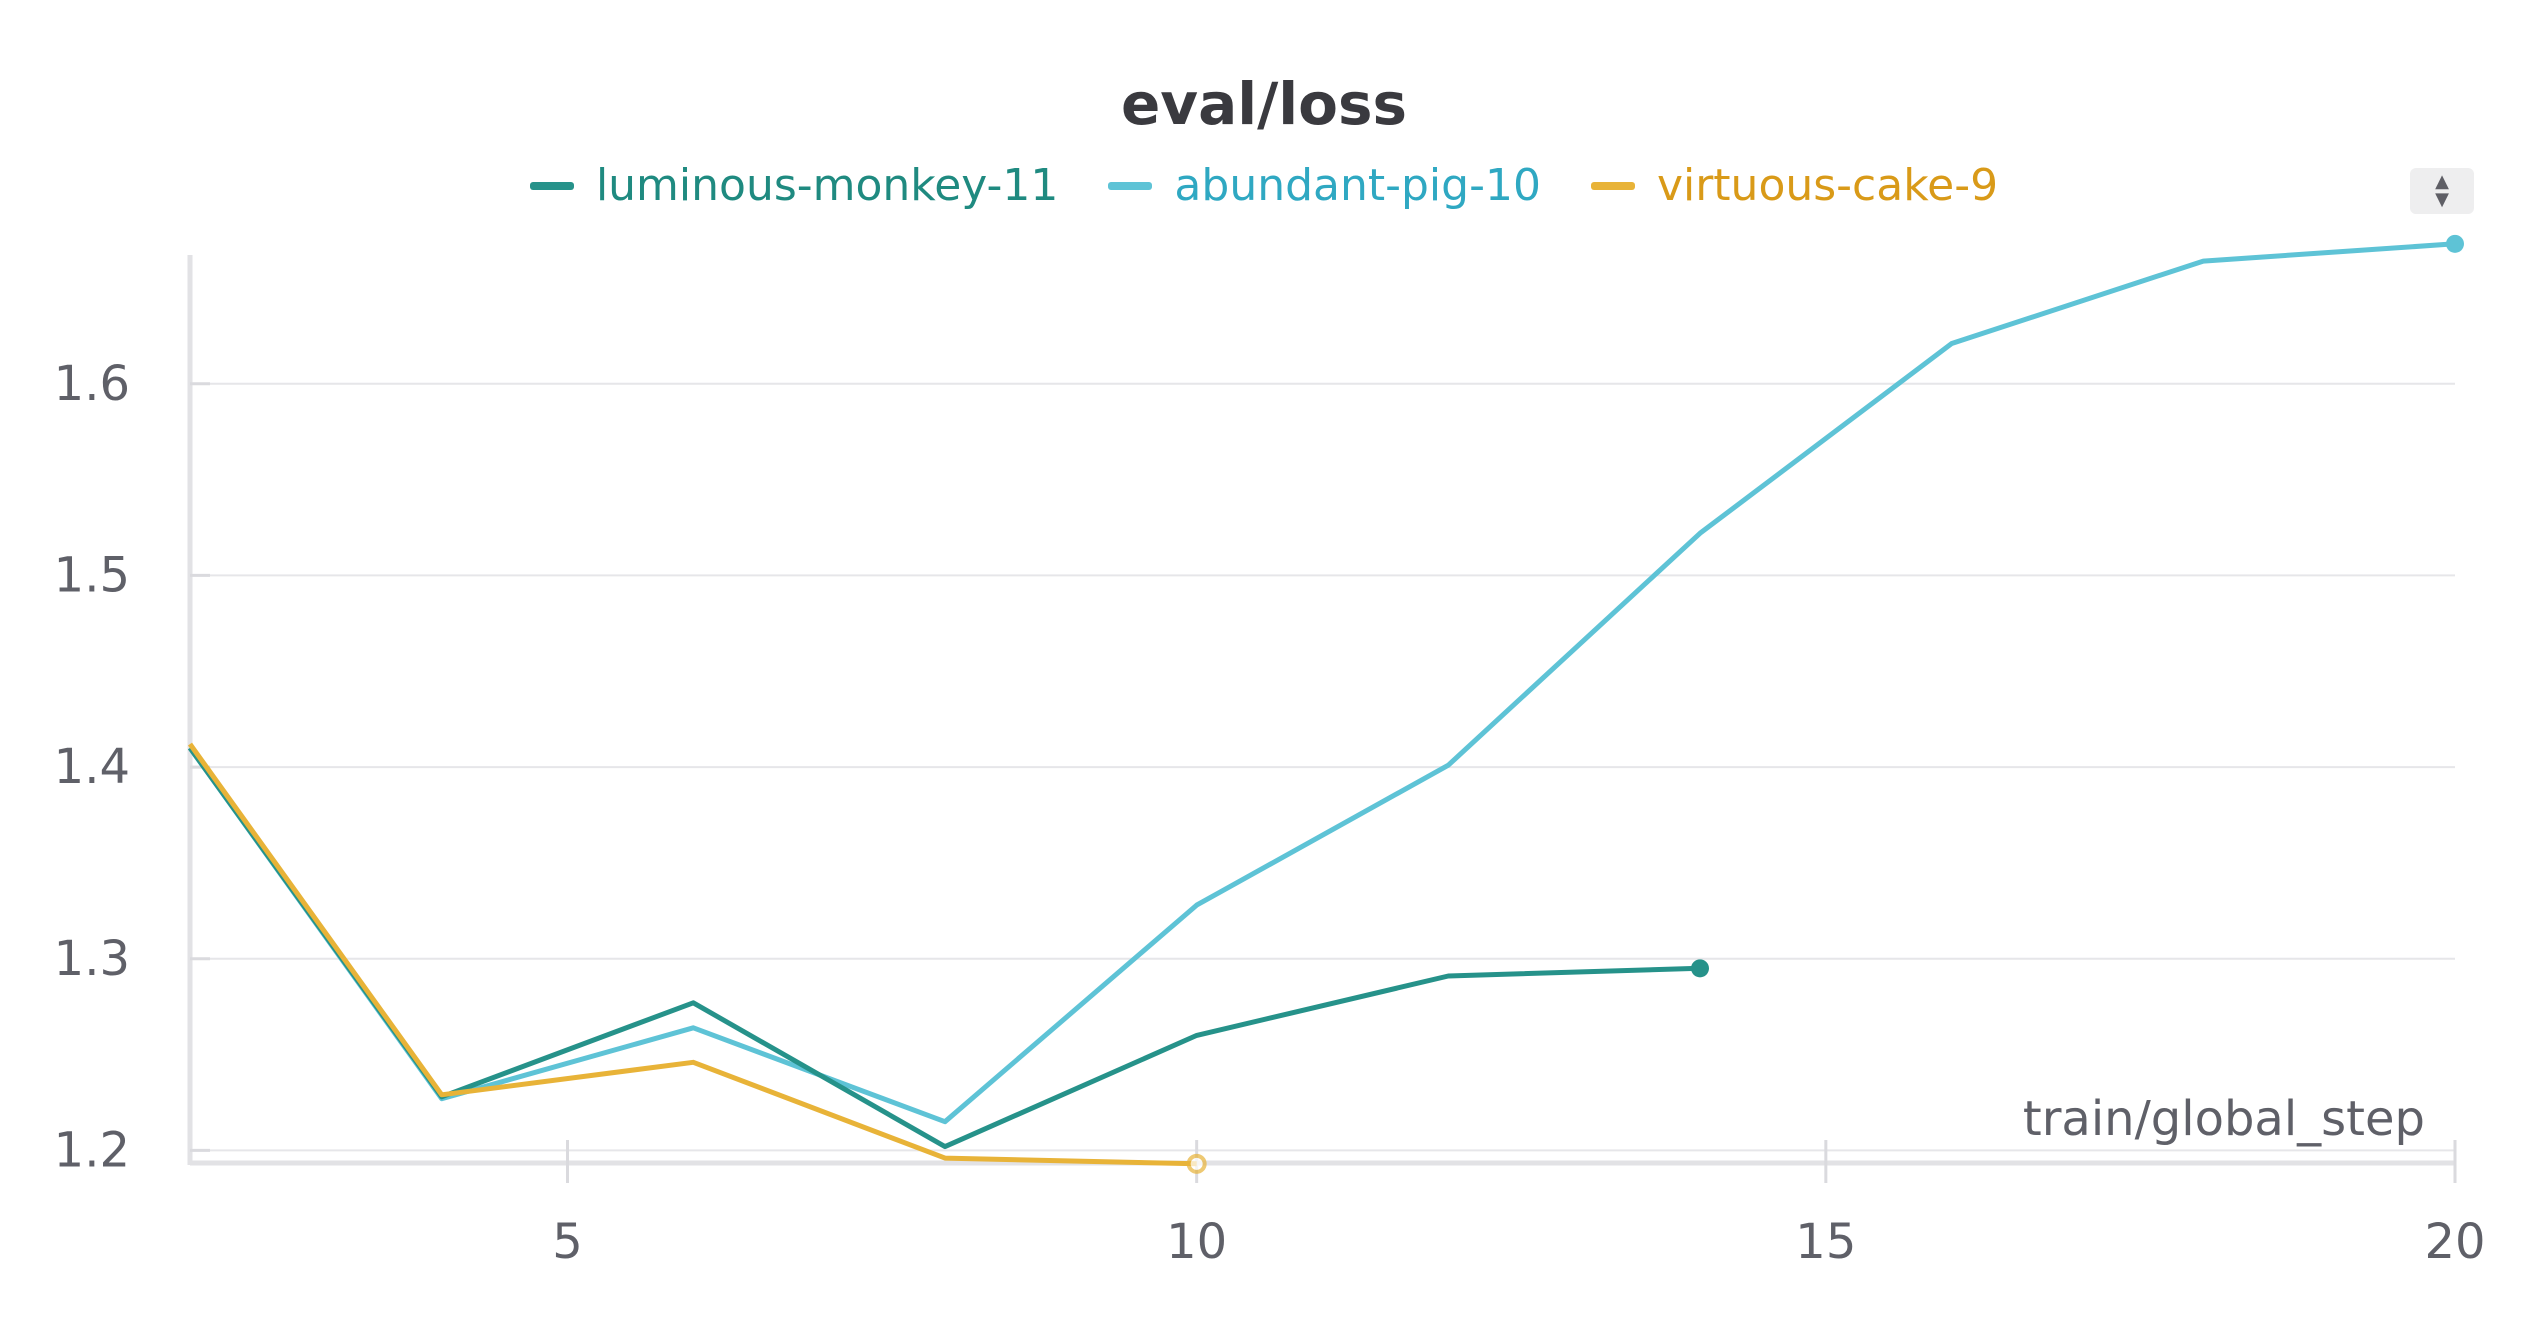  What do you see at coordinates (1827, 185) in the screenshot?
I see `legend-label: virtuous-cake-9` at bounding box center [1827, 185].